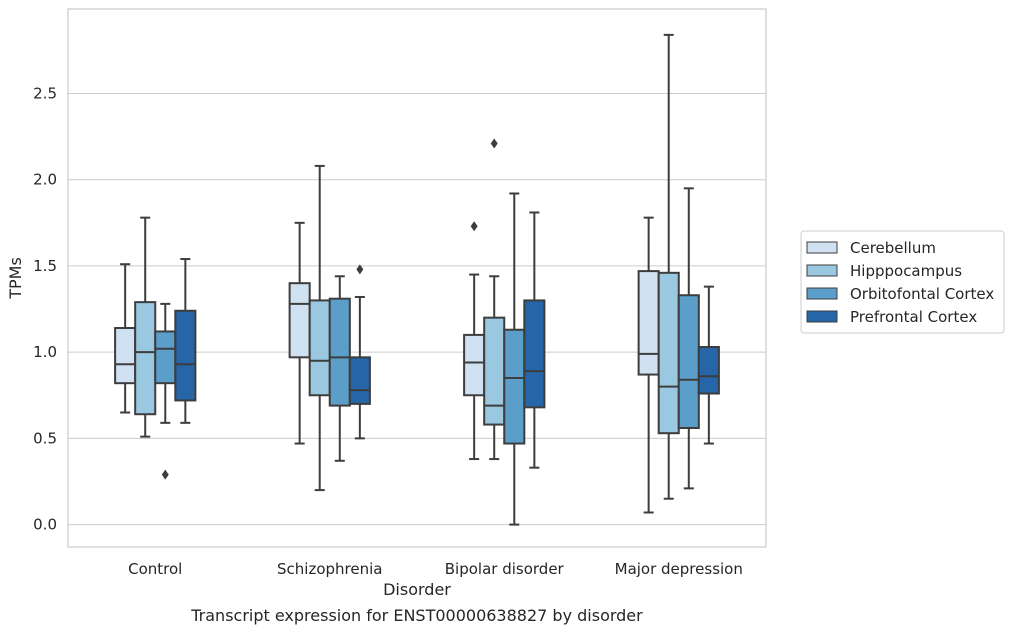  Describe the element at coordinates (45, 525) in the screenshot. I see `y-tick-label: 0.0` at that location.